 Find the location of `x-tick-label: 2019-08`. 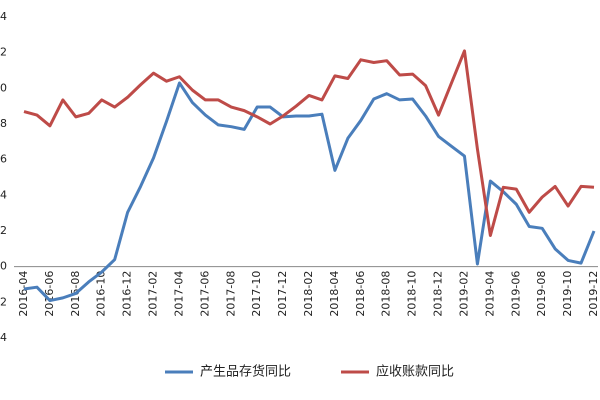

x-tick-label: 2019-08 is located at coordinates (541, 294).